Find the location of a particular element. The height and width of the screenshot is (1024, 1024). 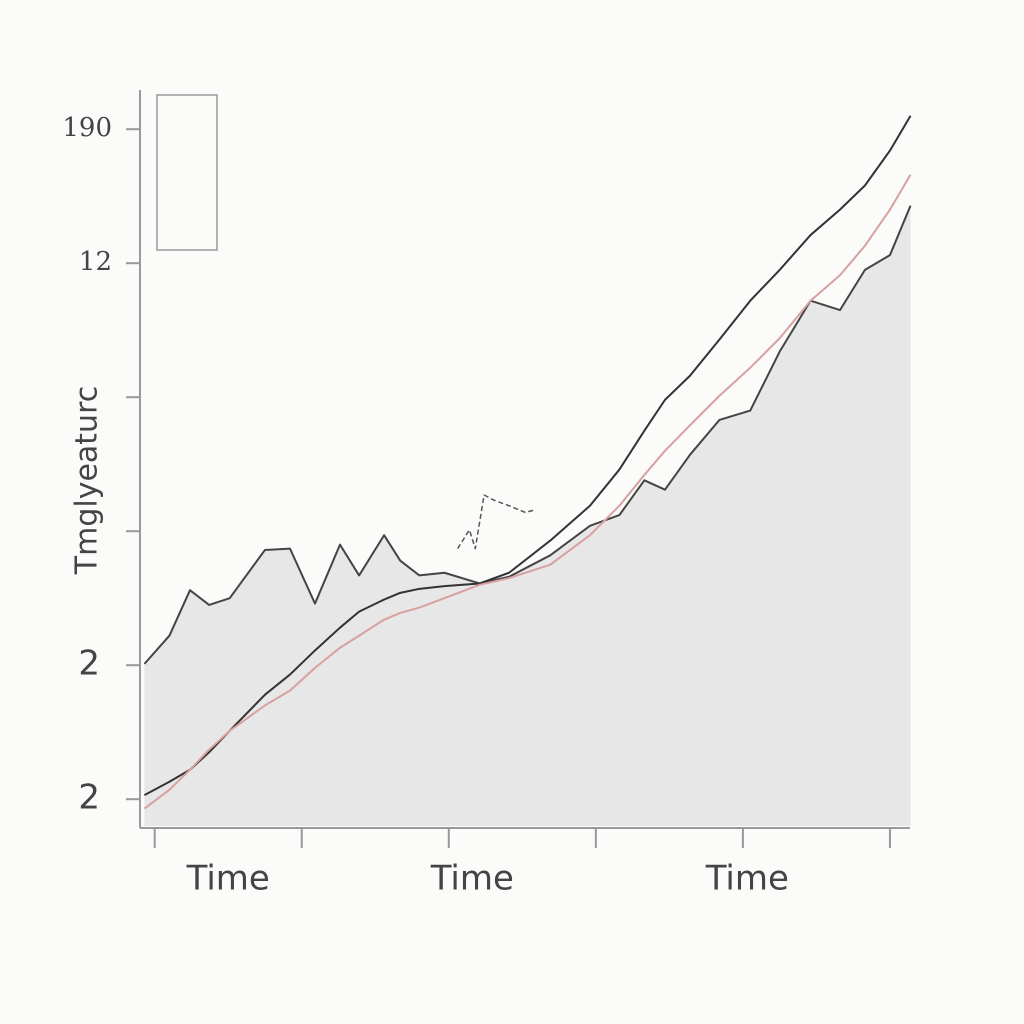

y-tick-label: 12 is located at coordinates (95, 262).